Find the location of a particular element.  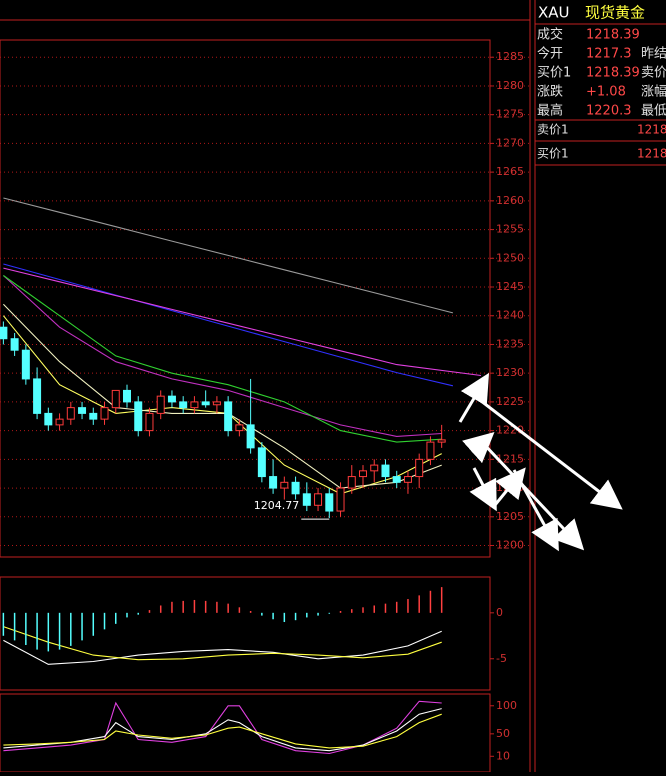

quote-label: 买价1 is located at coordinates (554, 73).